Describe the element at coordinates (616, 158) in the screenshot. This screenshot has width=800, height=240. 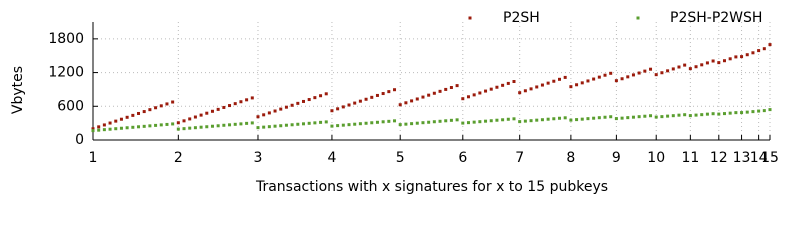
I see `x-tick-label: 9` at that location.